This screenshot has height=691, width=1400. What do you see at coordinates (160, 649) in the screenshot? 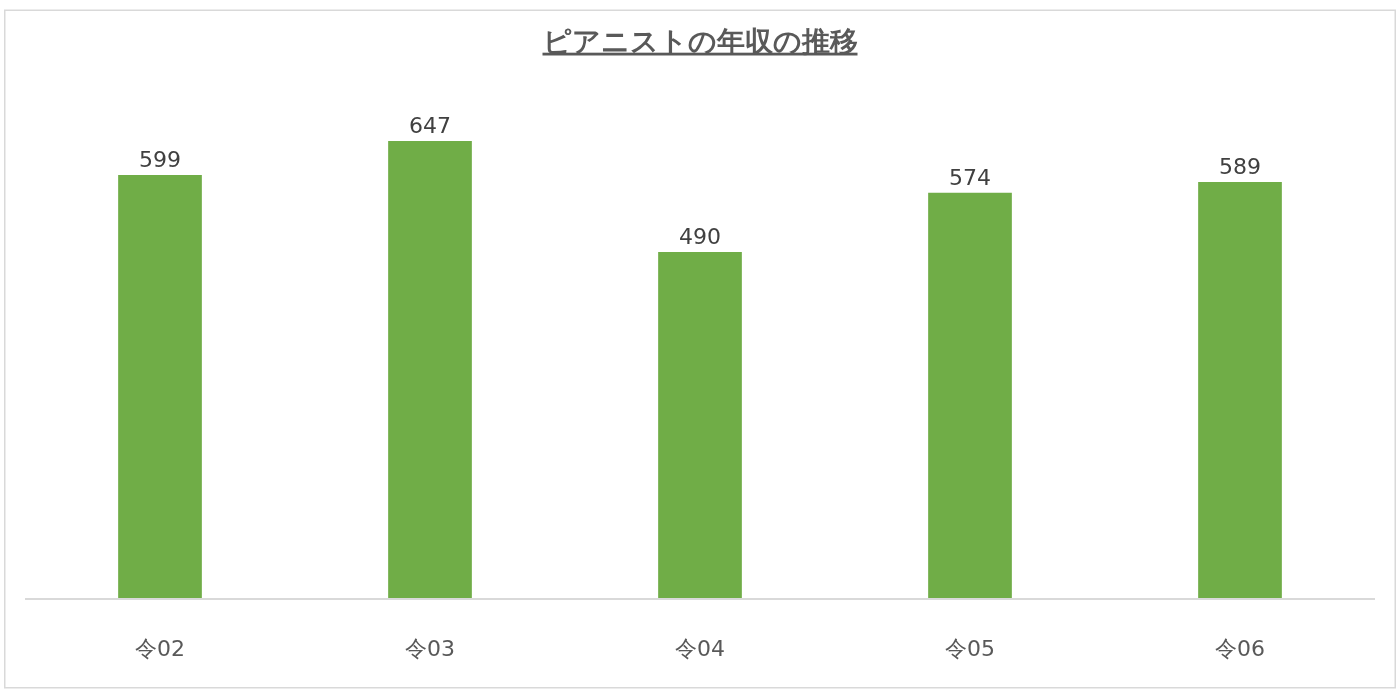
I see `x-tick-label: 令02` at bounding box center [160, 649].